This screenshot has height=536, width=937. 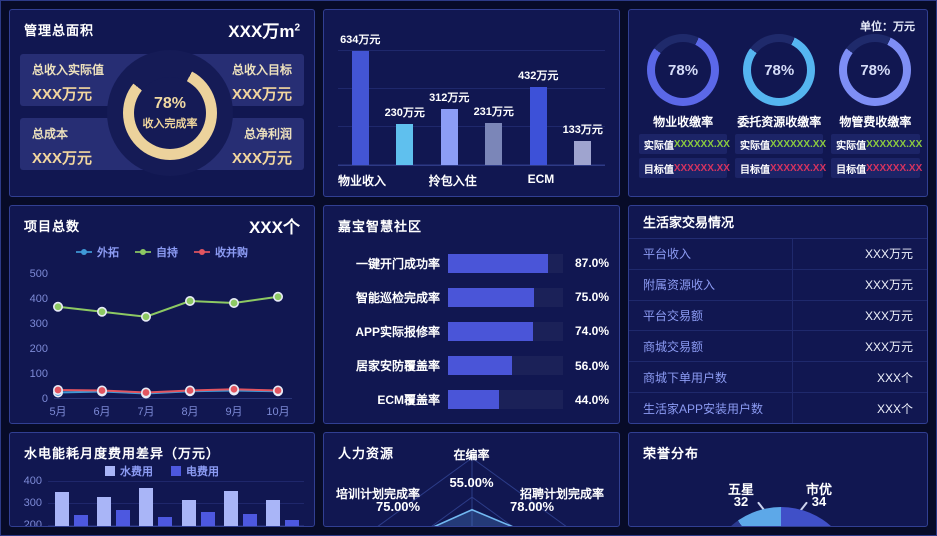 I want to click on panel-honor: 荣誉分布 五星 32 市优 34, so click(x=778, y=479).